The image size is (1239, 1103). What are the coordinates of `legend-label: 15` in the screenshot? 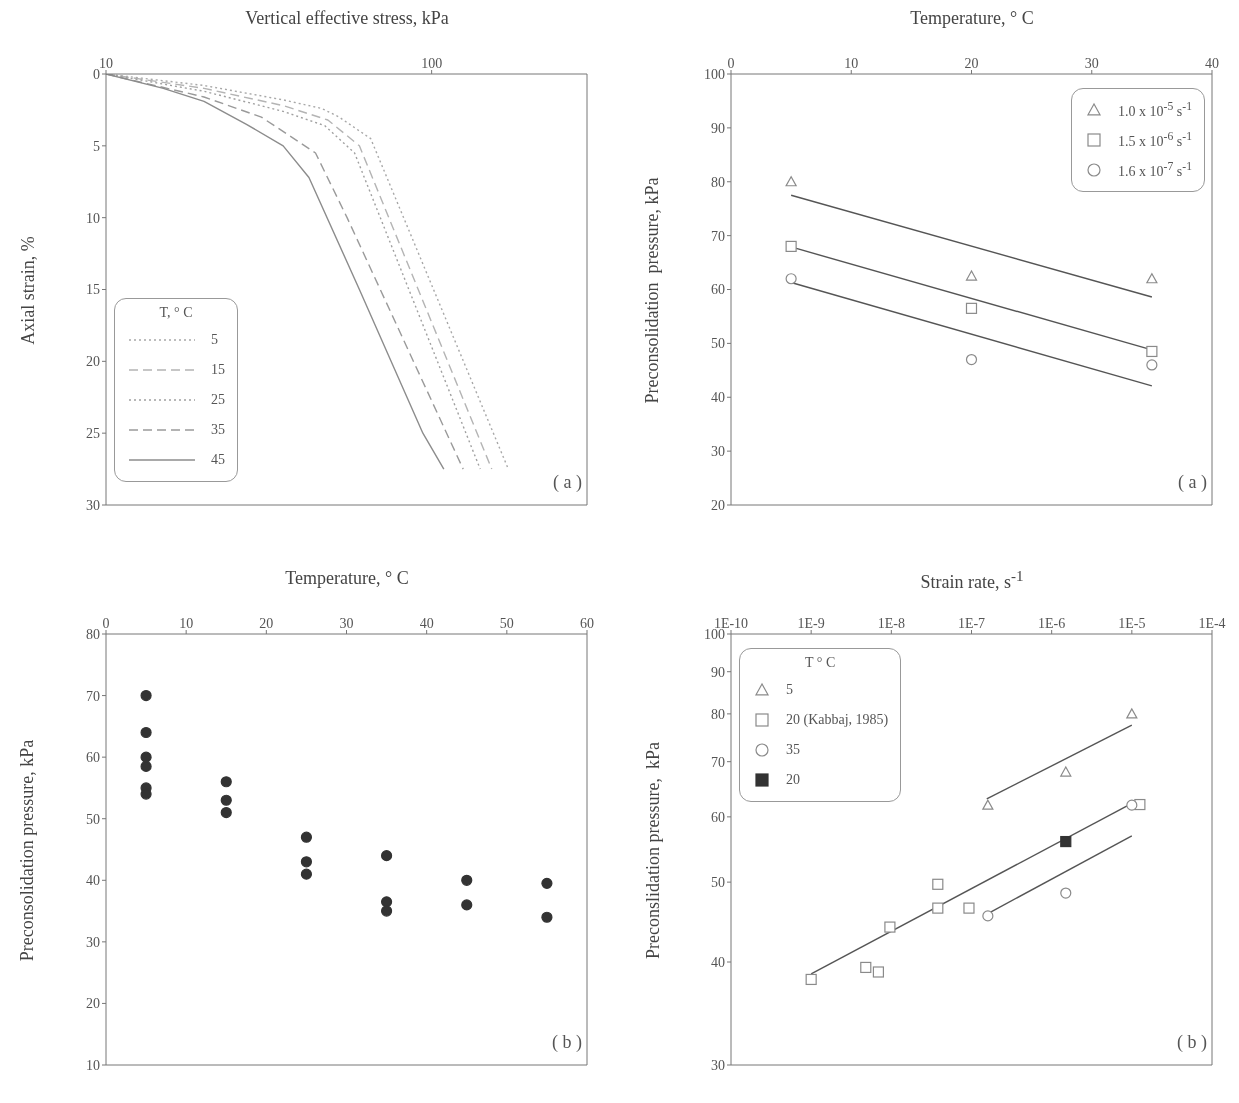 It's located at (218, 370).